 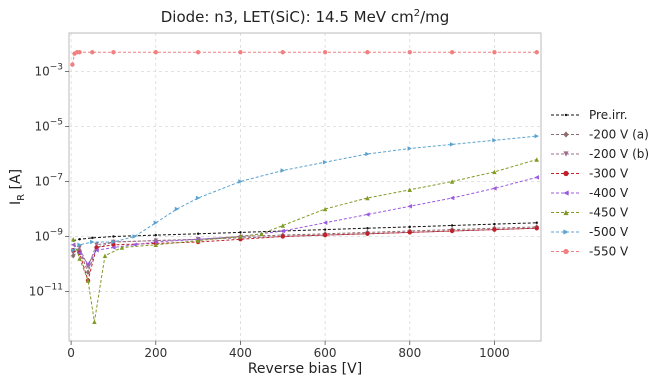 What do you see at coordinates (609, 232) in the screenshot?
I see `legend-label: -500 V` at bounding box center [609, 232].